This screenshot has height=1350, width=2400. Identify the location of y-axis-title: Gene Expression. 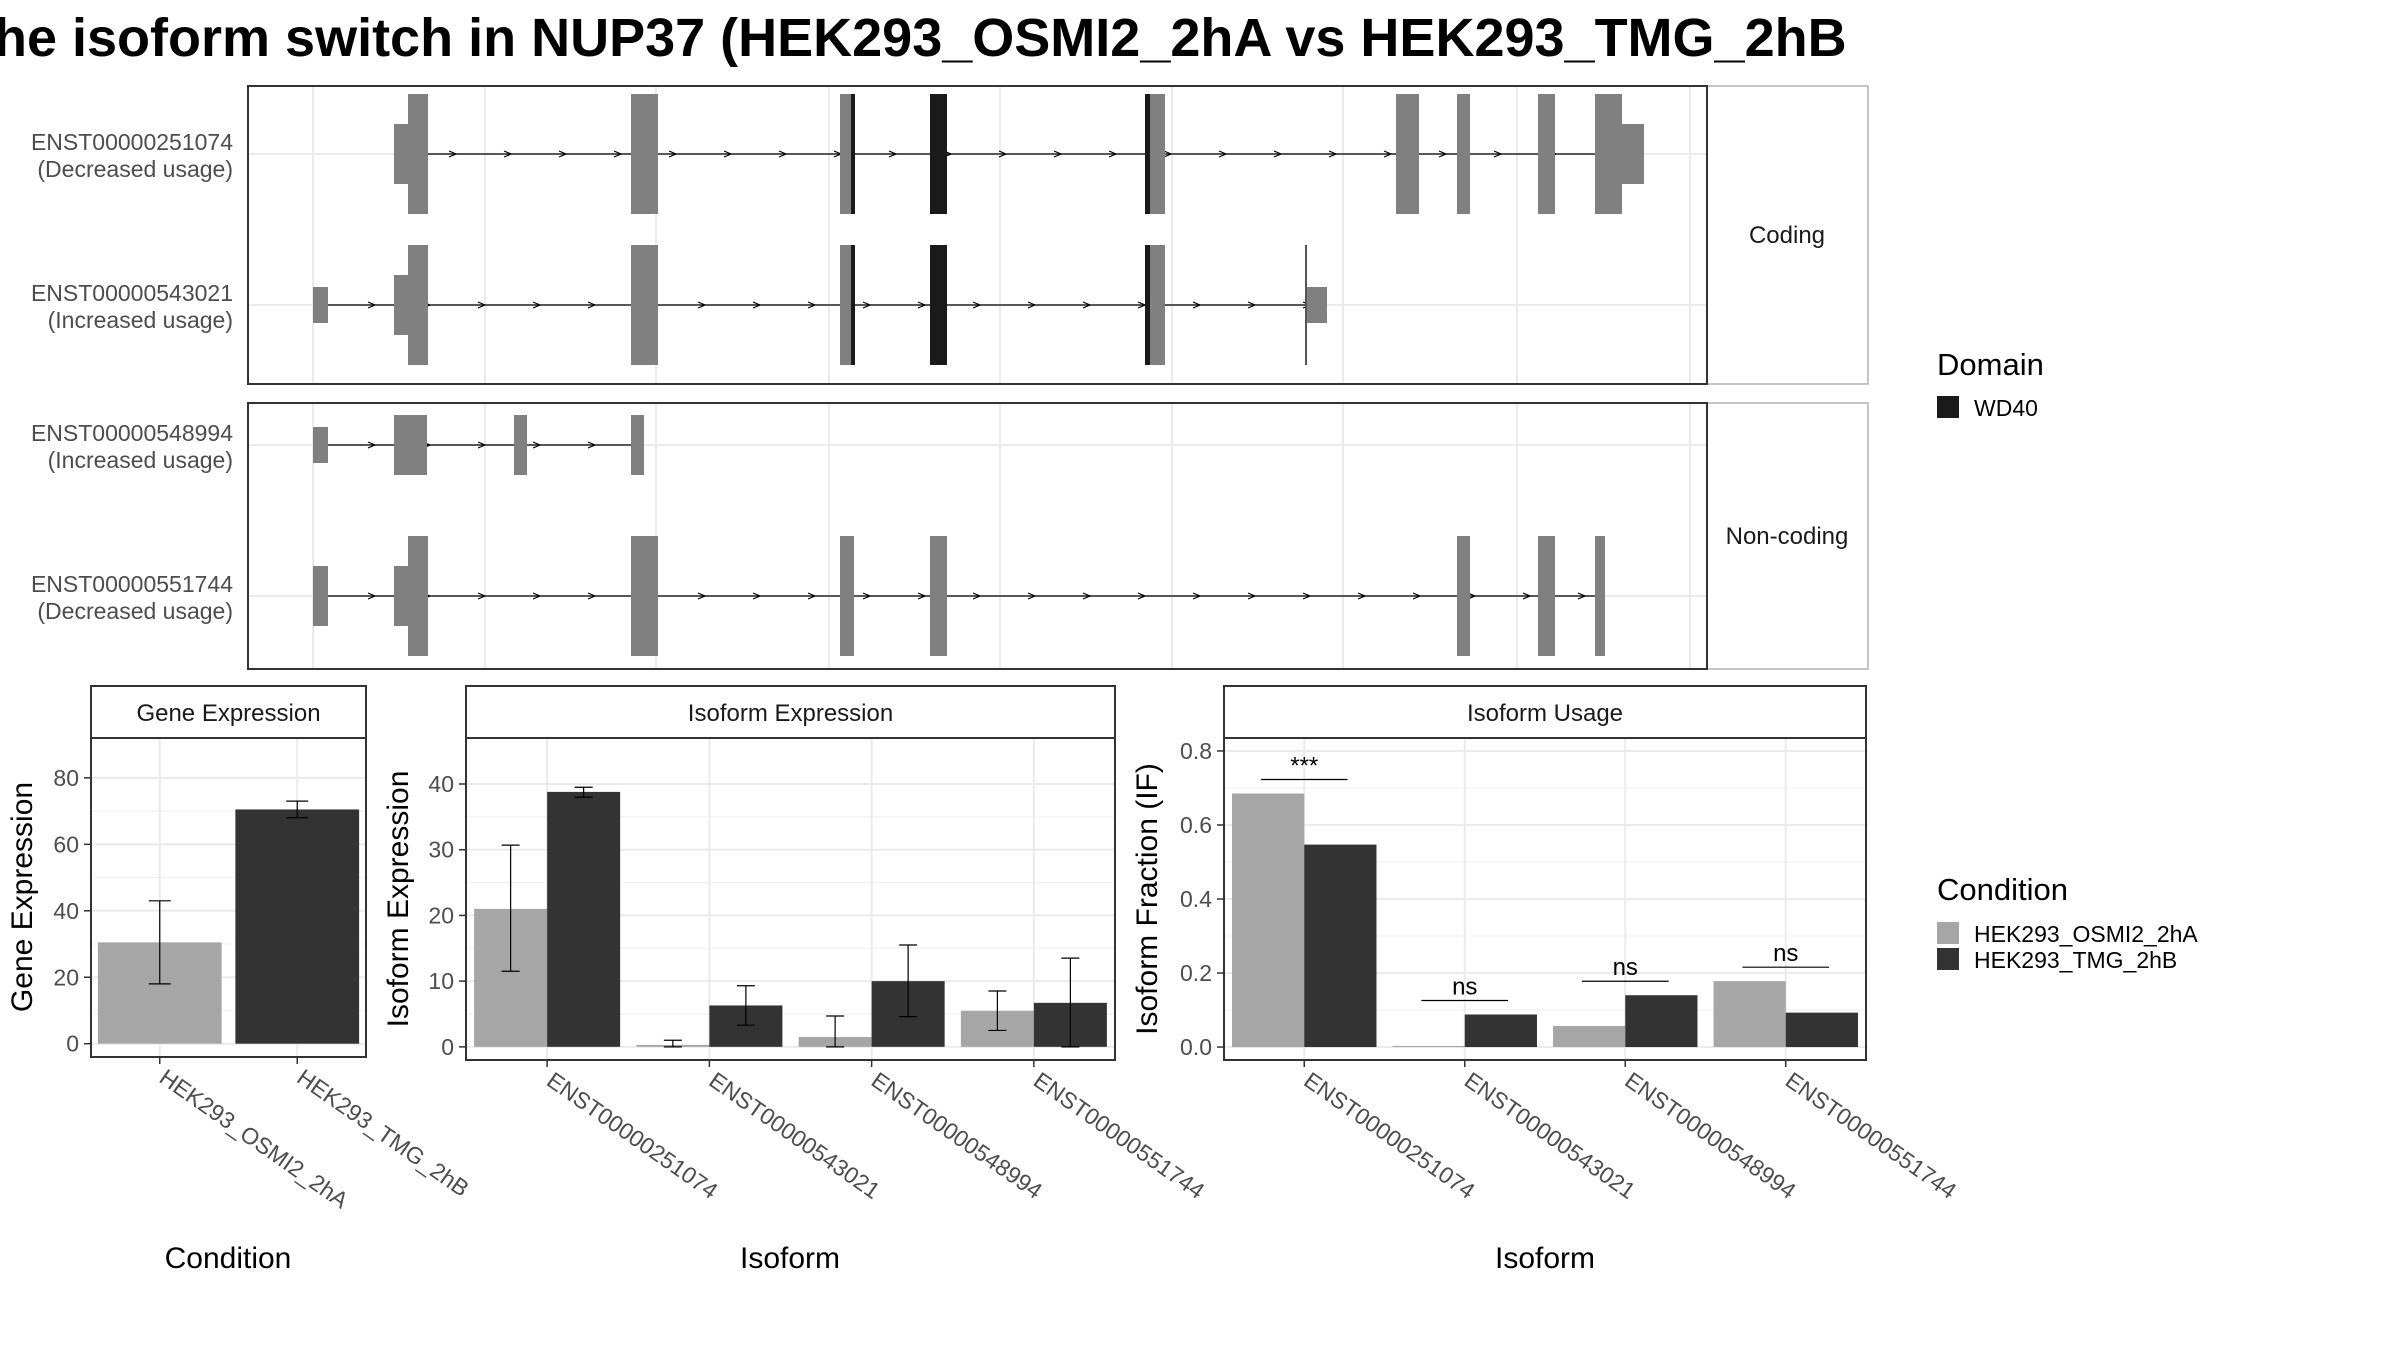
(22, 897).